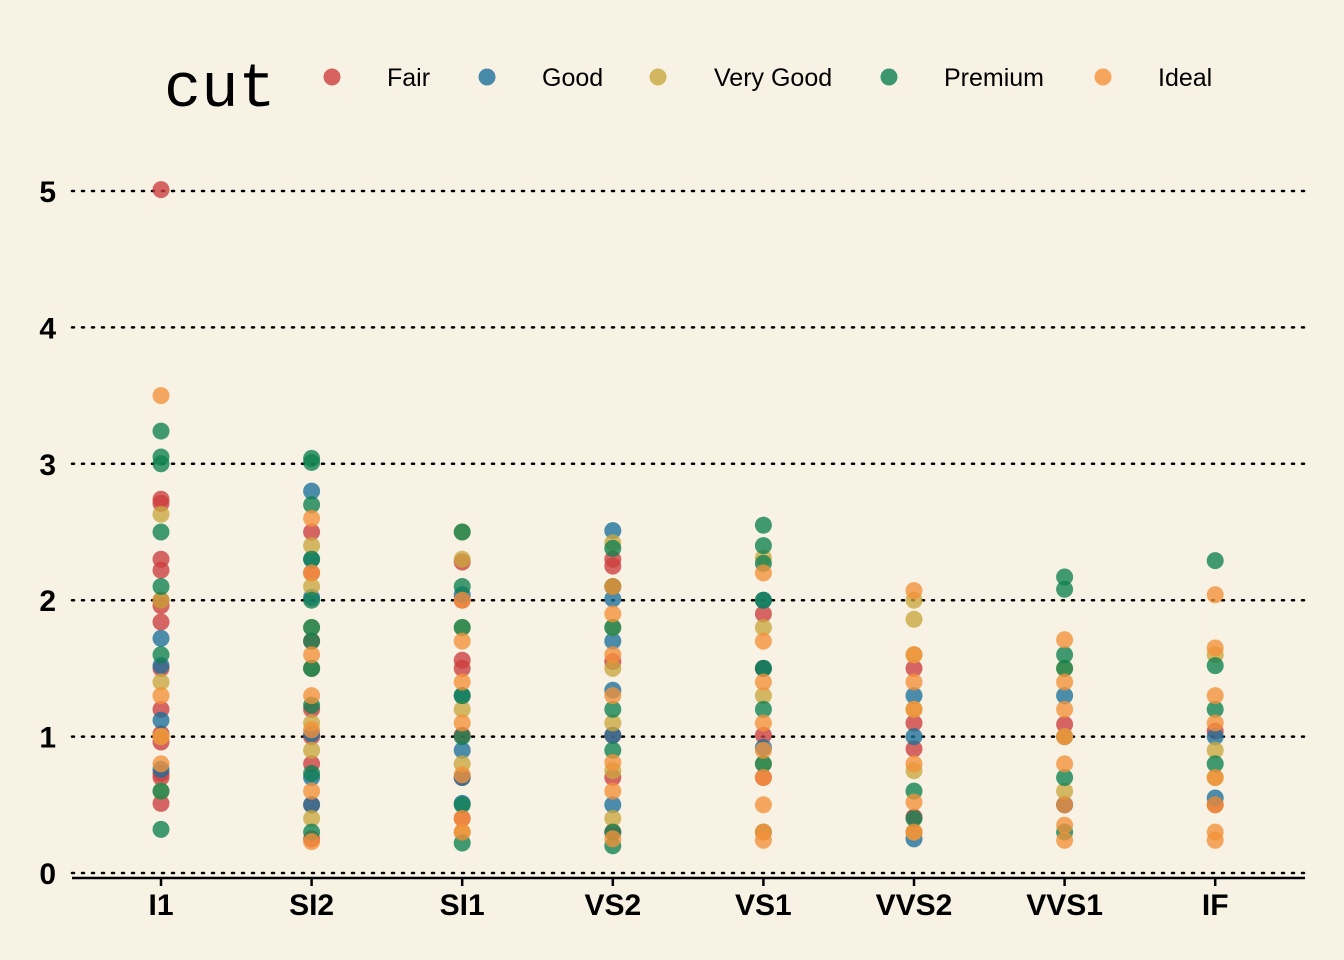  What do you see at coordinates (332, 77) in the screenshot?
I see `legend-marker-fair` at bounding box center [332, 77].